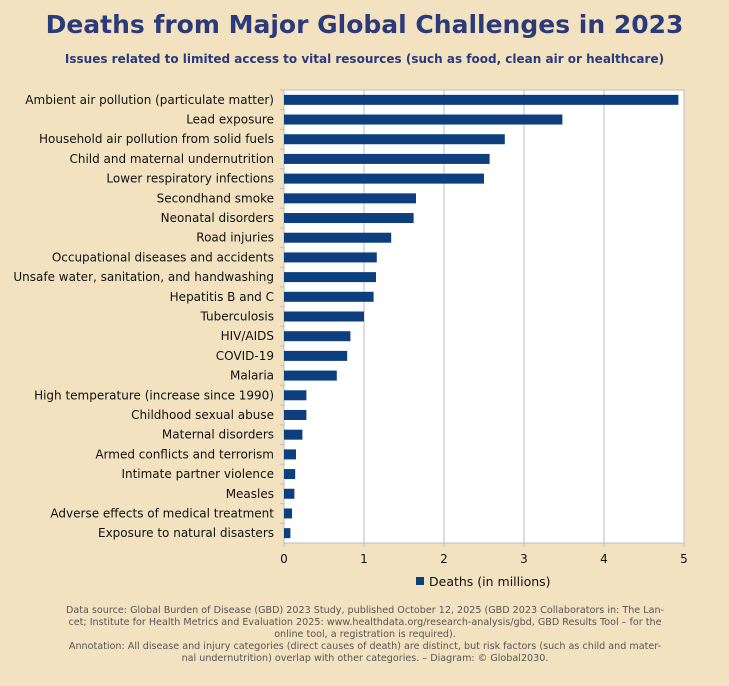 The height and width of the screenshot is (686, 729). I want to click on x-tick-labels: 0 1 2 3 4 5, so click(484, 559).